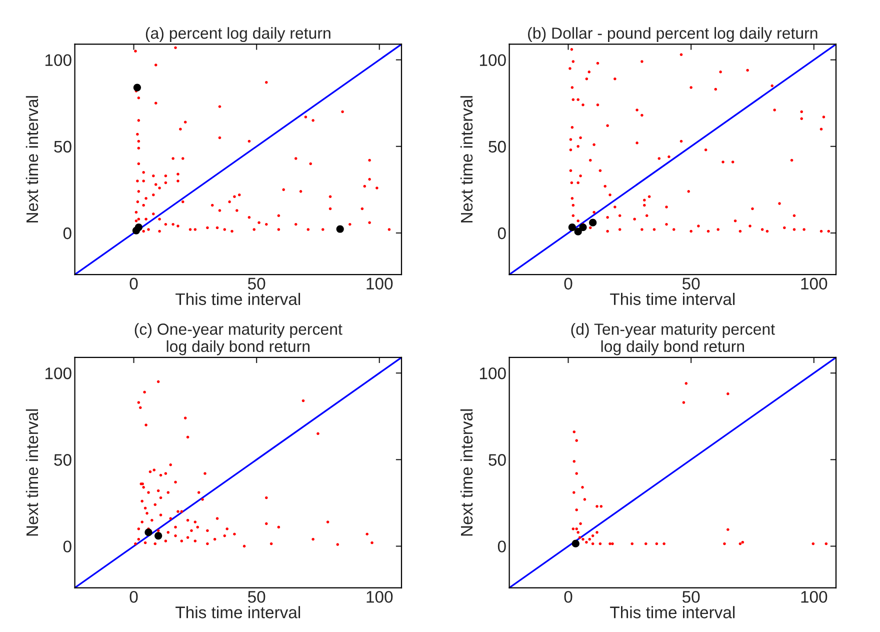  Describe the element at coordinates (238, 34) in the screenshot. I see `chart-title: (a) percent log daily return` at that location.